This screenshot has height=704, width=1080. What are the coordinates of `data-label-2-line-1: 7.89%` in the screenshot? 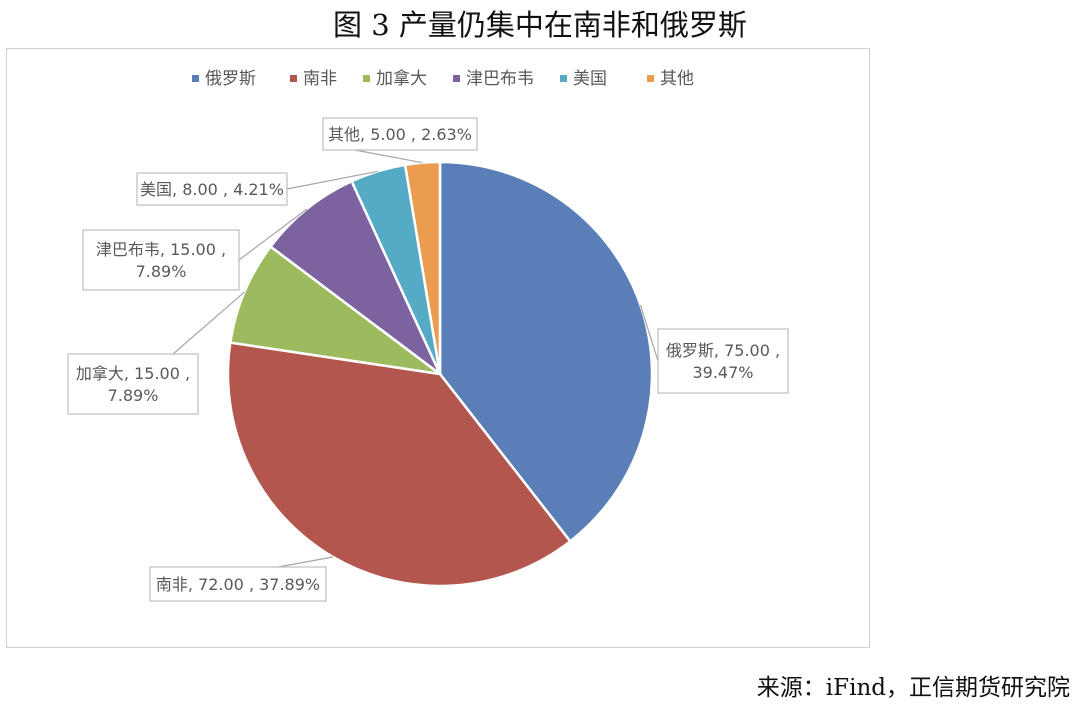 It's located at (133, 395).